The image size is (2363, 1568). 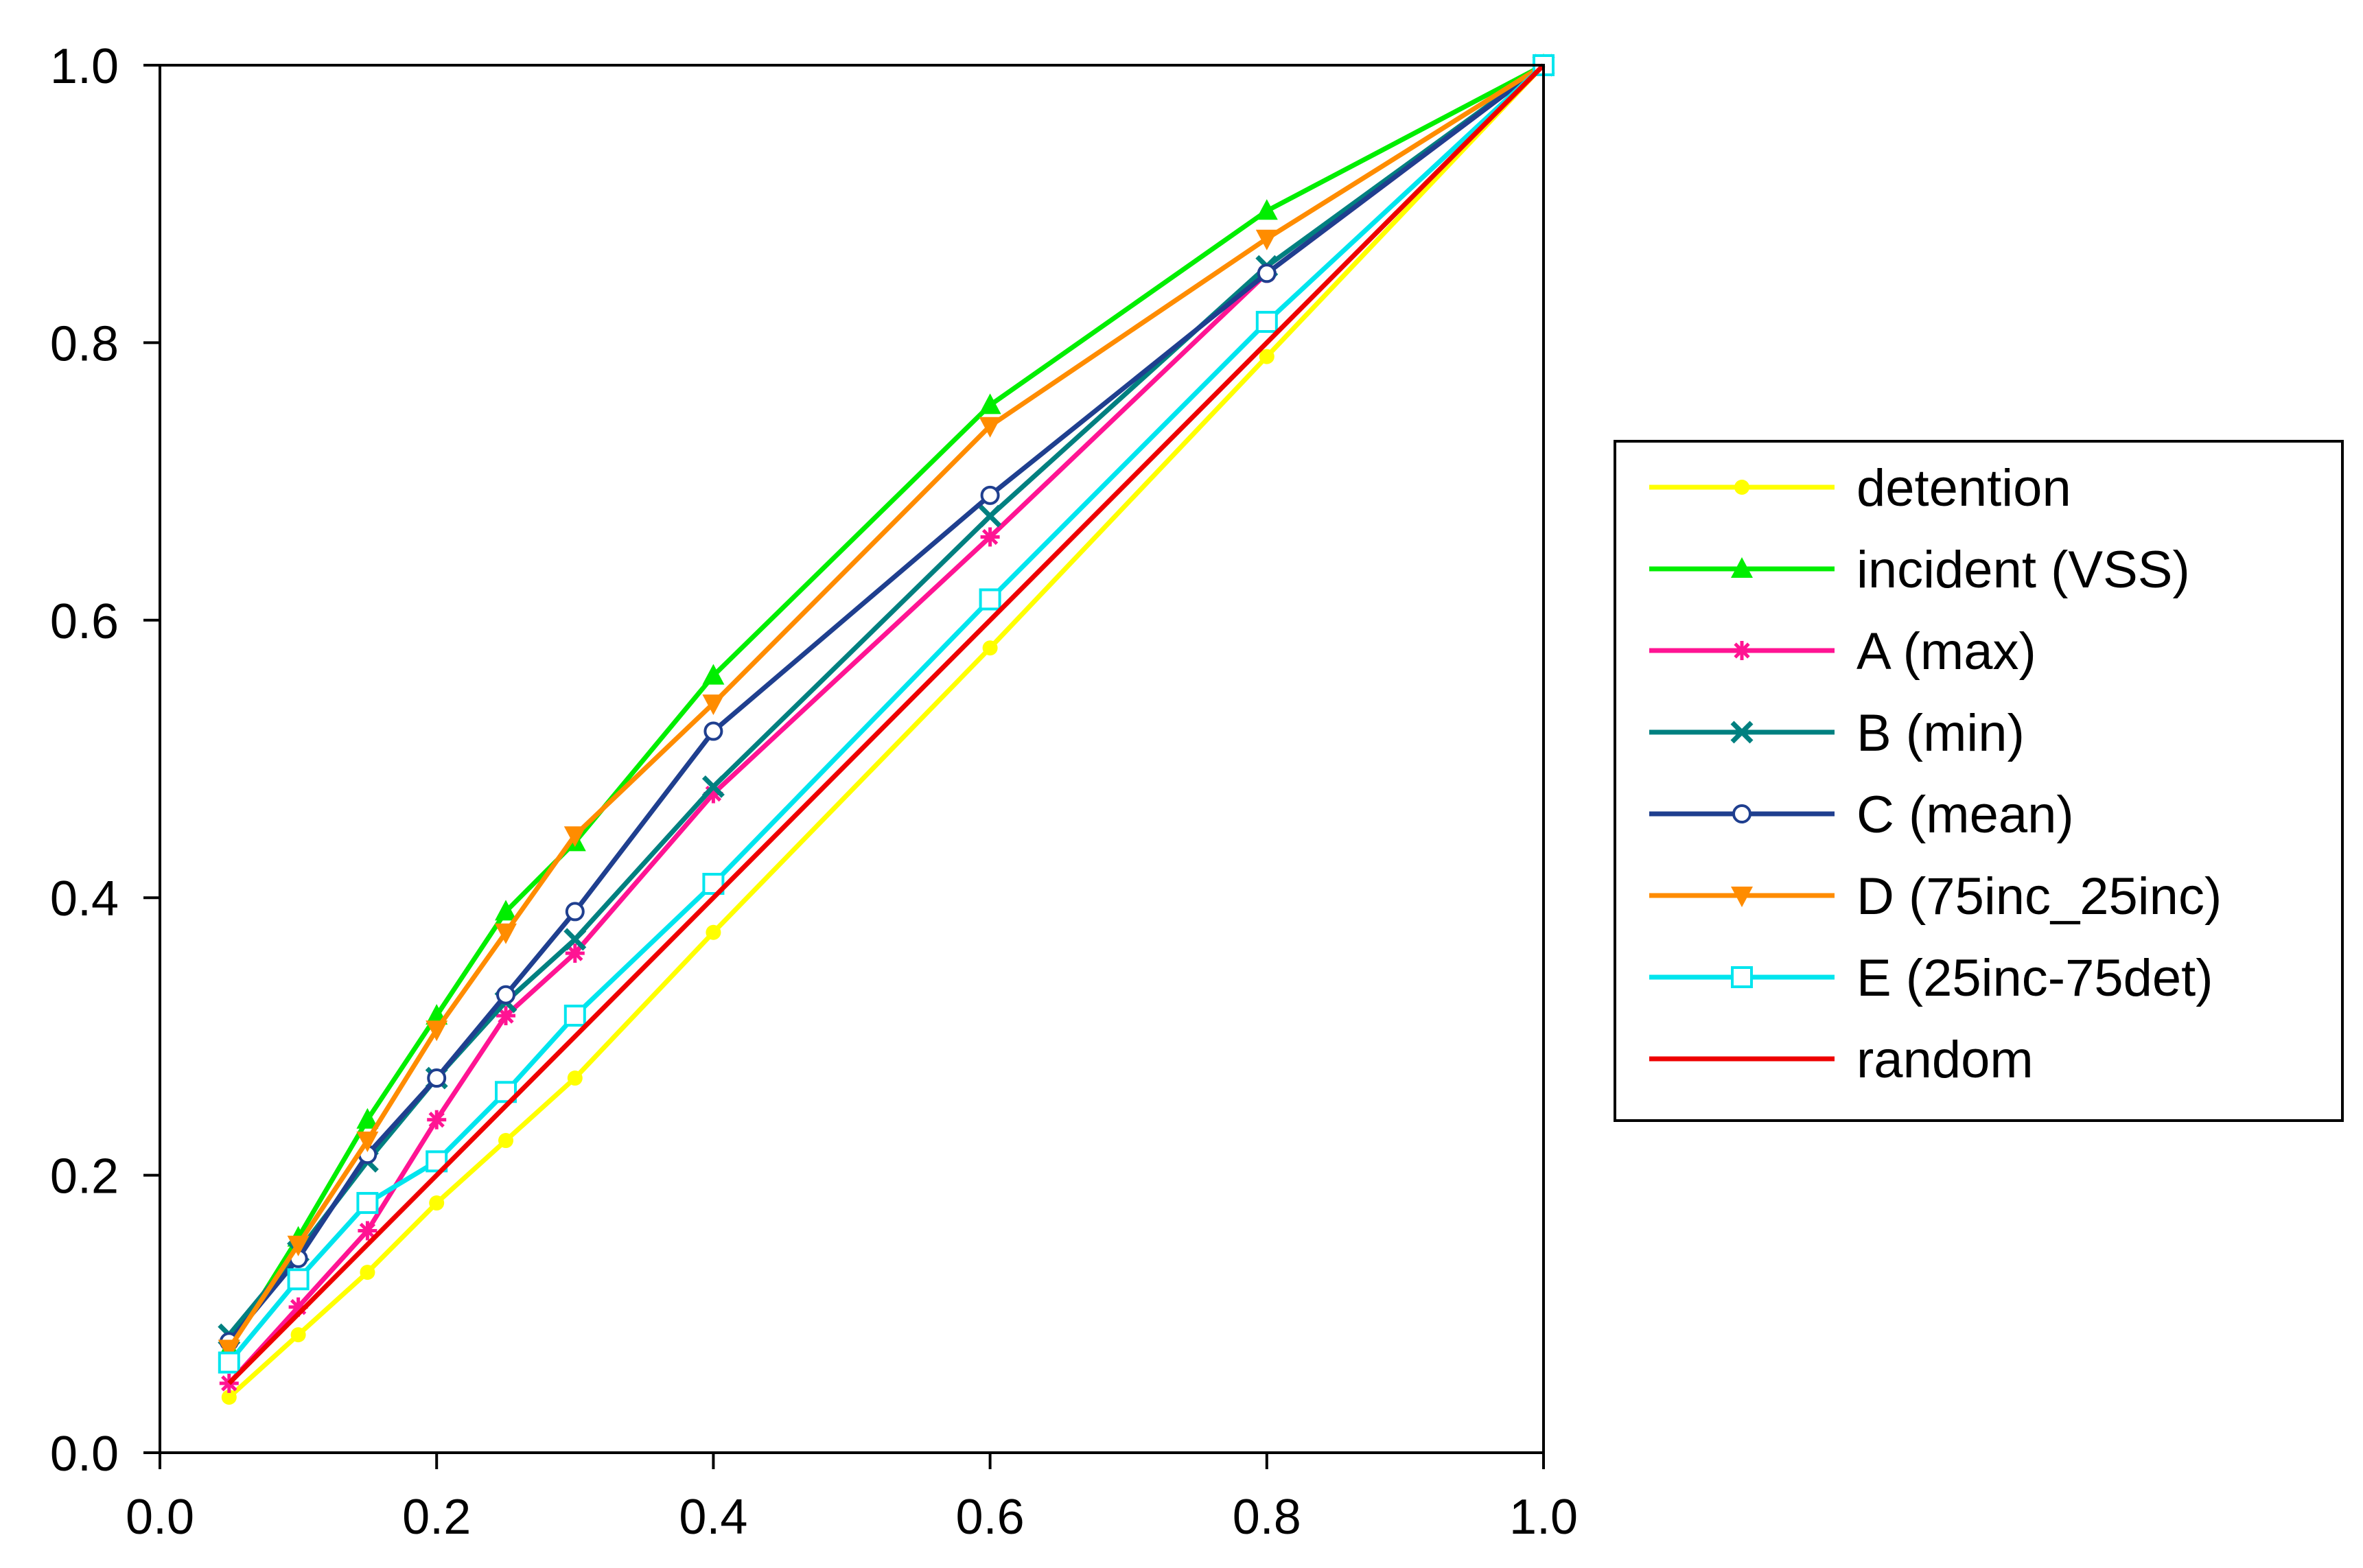 What do you see at coordinates (1964, 488) in the screenshot?
I see `legend-label: detention` at bounding box center [1964, 488].